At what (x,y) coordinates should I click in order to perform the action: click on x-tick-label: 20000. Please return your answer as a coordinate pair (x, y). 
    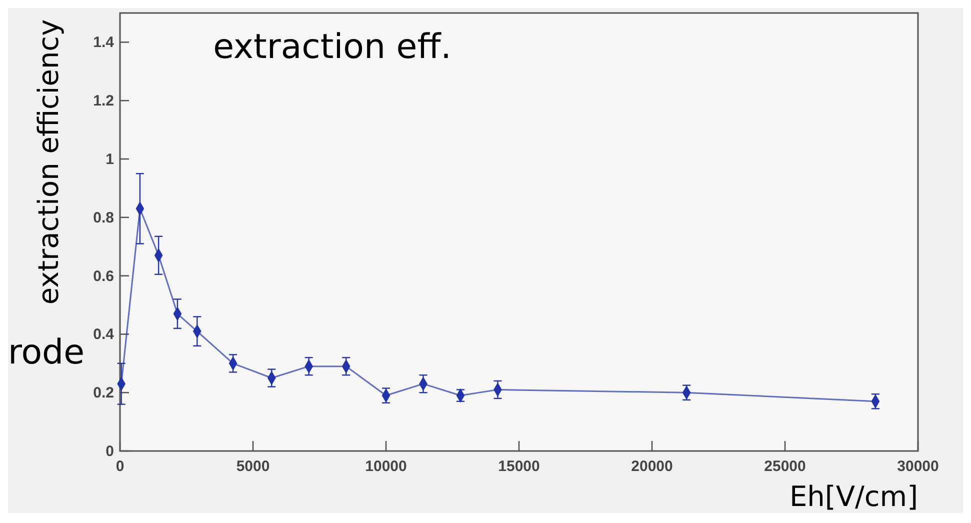
    Looking at the image, I should click on (652, 466).